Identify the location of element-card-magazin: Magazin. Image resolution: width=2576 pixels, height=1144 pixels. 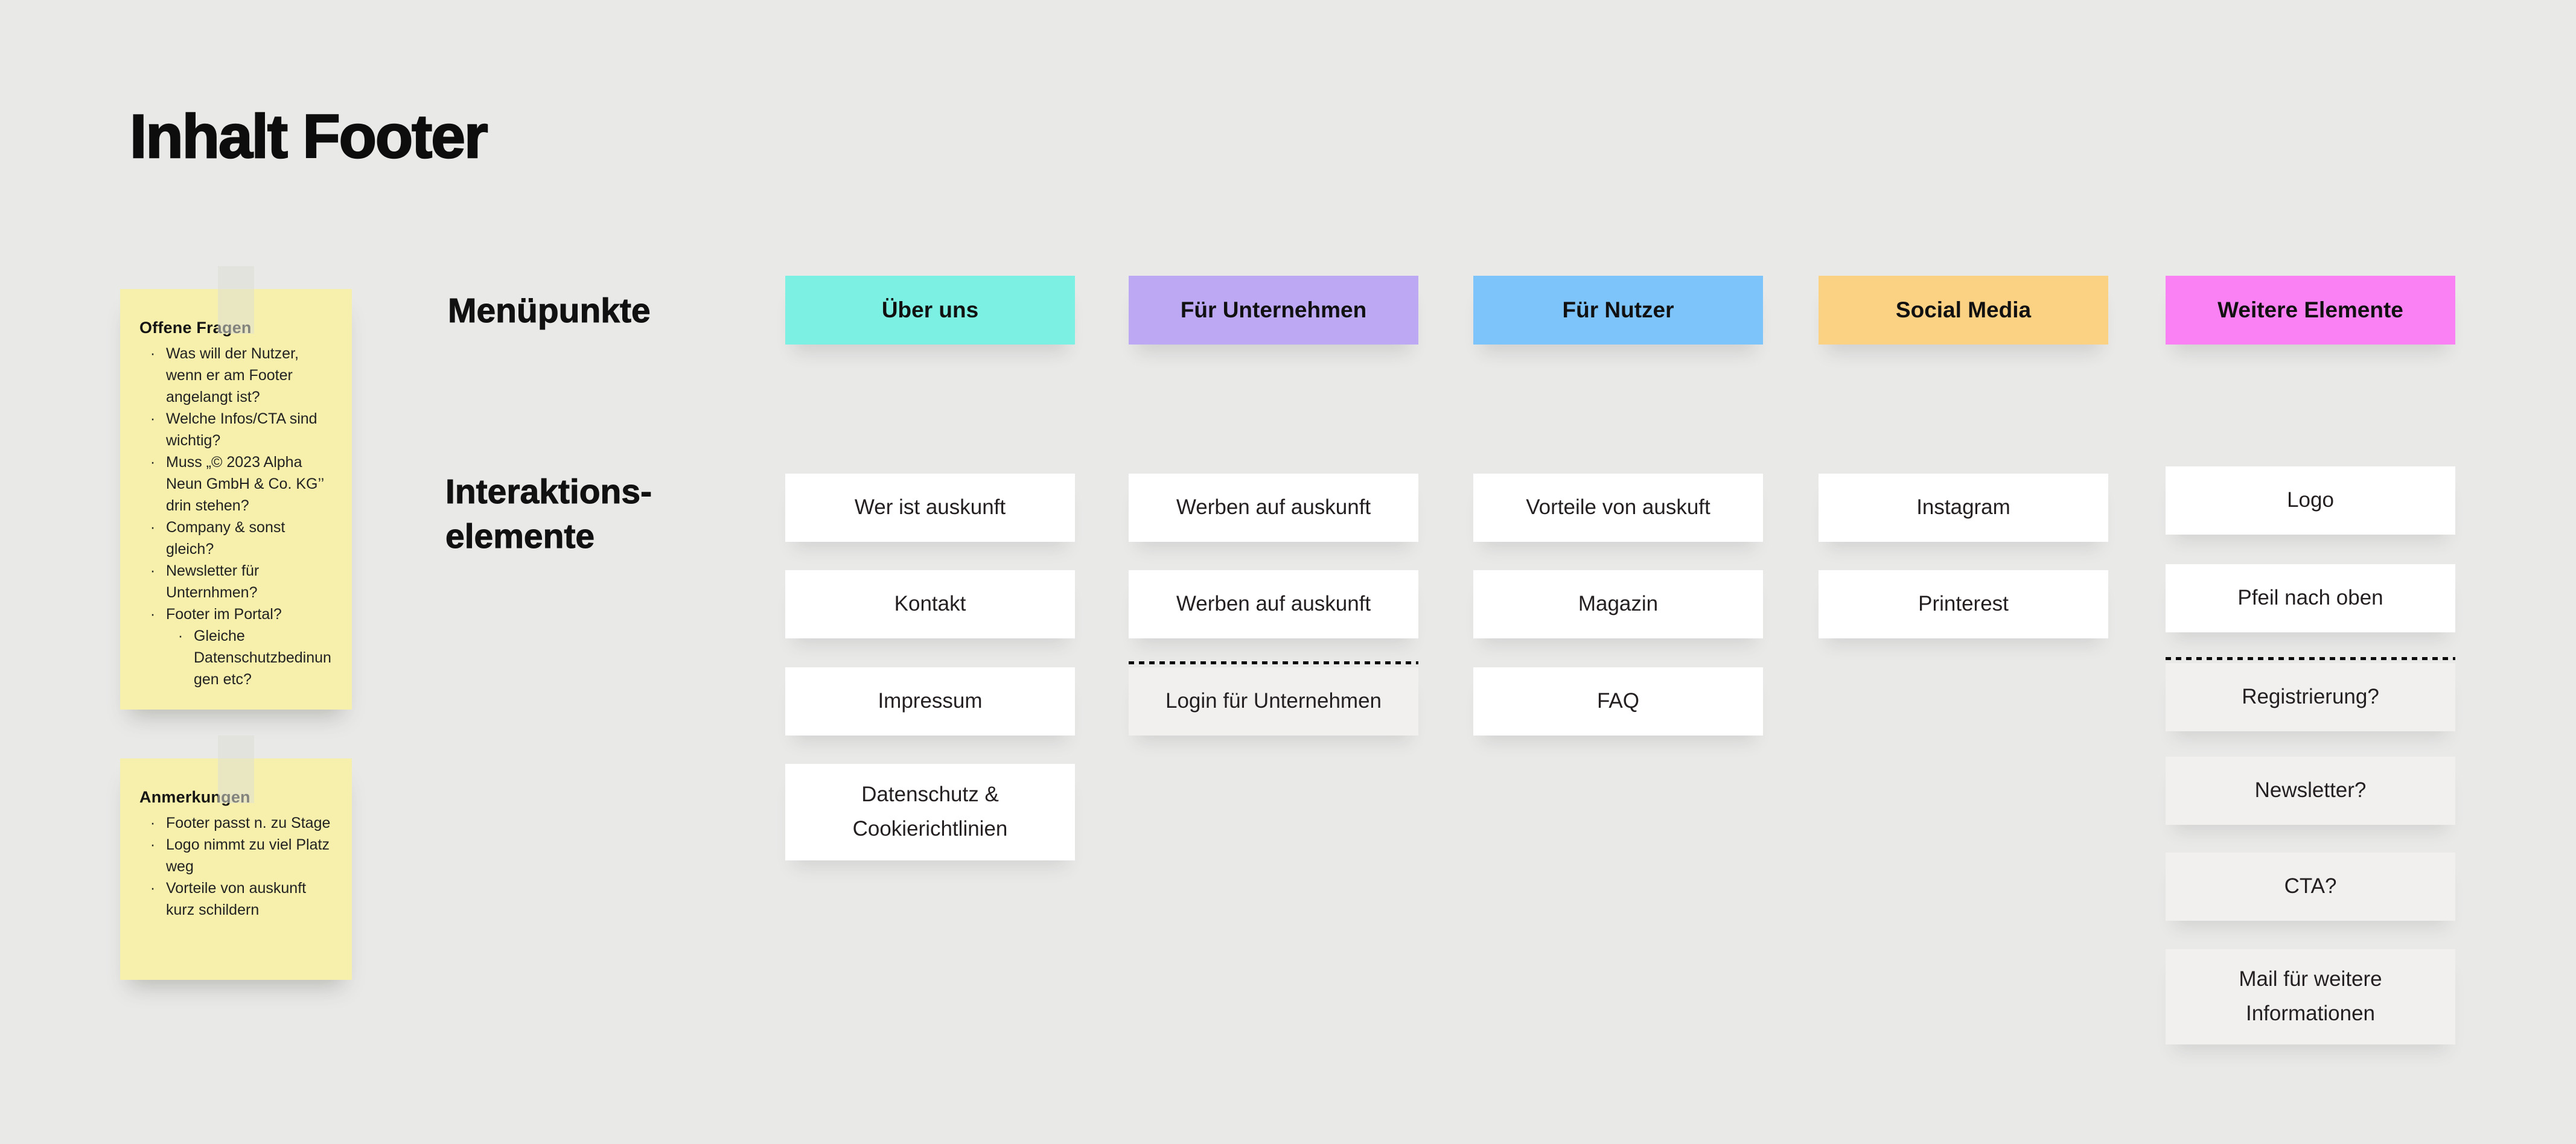
(1618, 604).